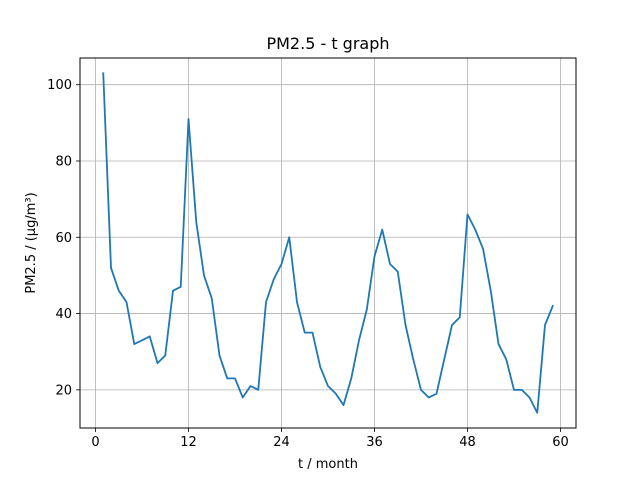  What do you see at coordinates (31, 242) in the screenshot?
I see `y-axis-label: PM2.5 / (μg/m³)` at bounding box center [31, 242].